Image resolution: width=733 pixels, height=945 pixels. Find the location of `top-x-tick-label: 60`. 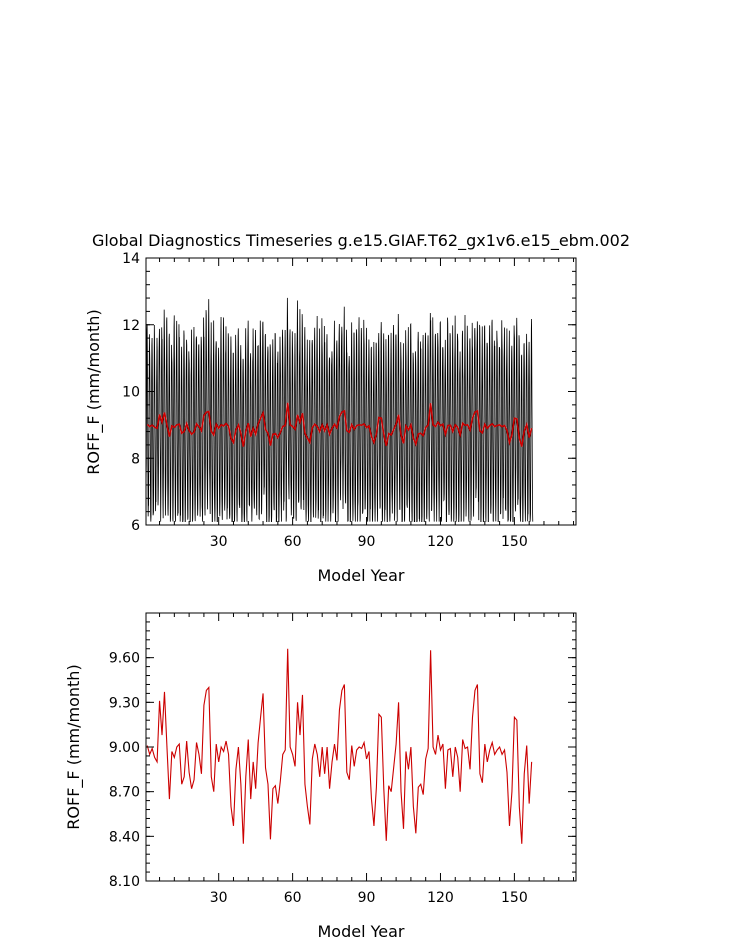

top-x-tick-label: 60 is located at coordinates (293, 542).